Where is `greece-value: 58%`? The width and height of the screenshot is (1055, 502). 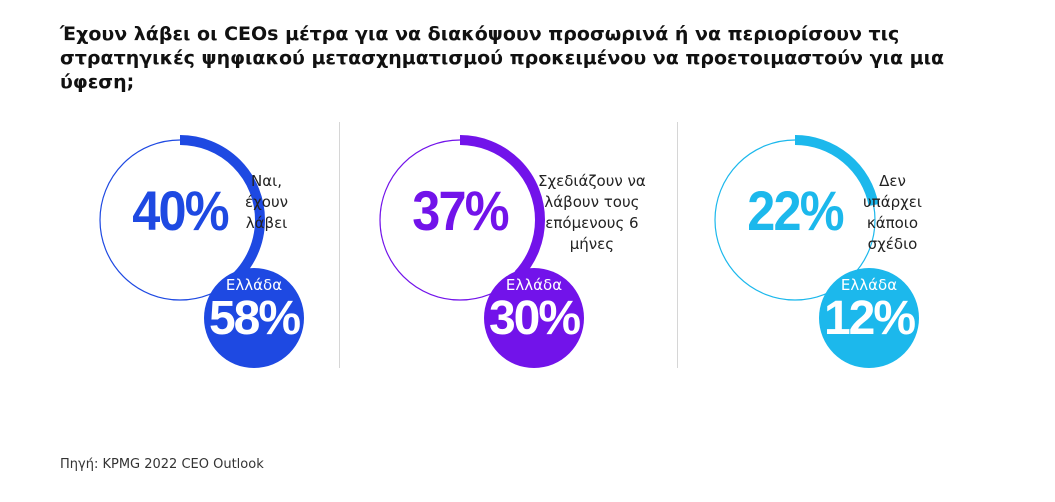
greece-value: 58% is located at coordinates (254, 318).